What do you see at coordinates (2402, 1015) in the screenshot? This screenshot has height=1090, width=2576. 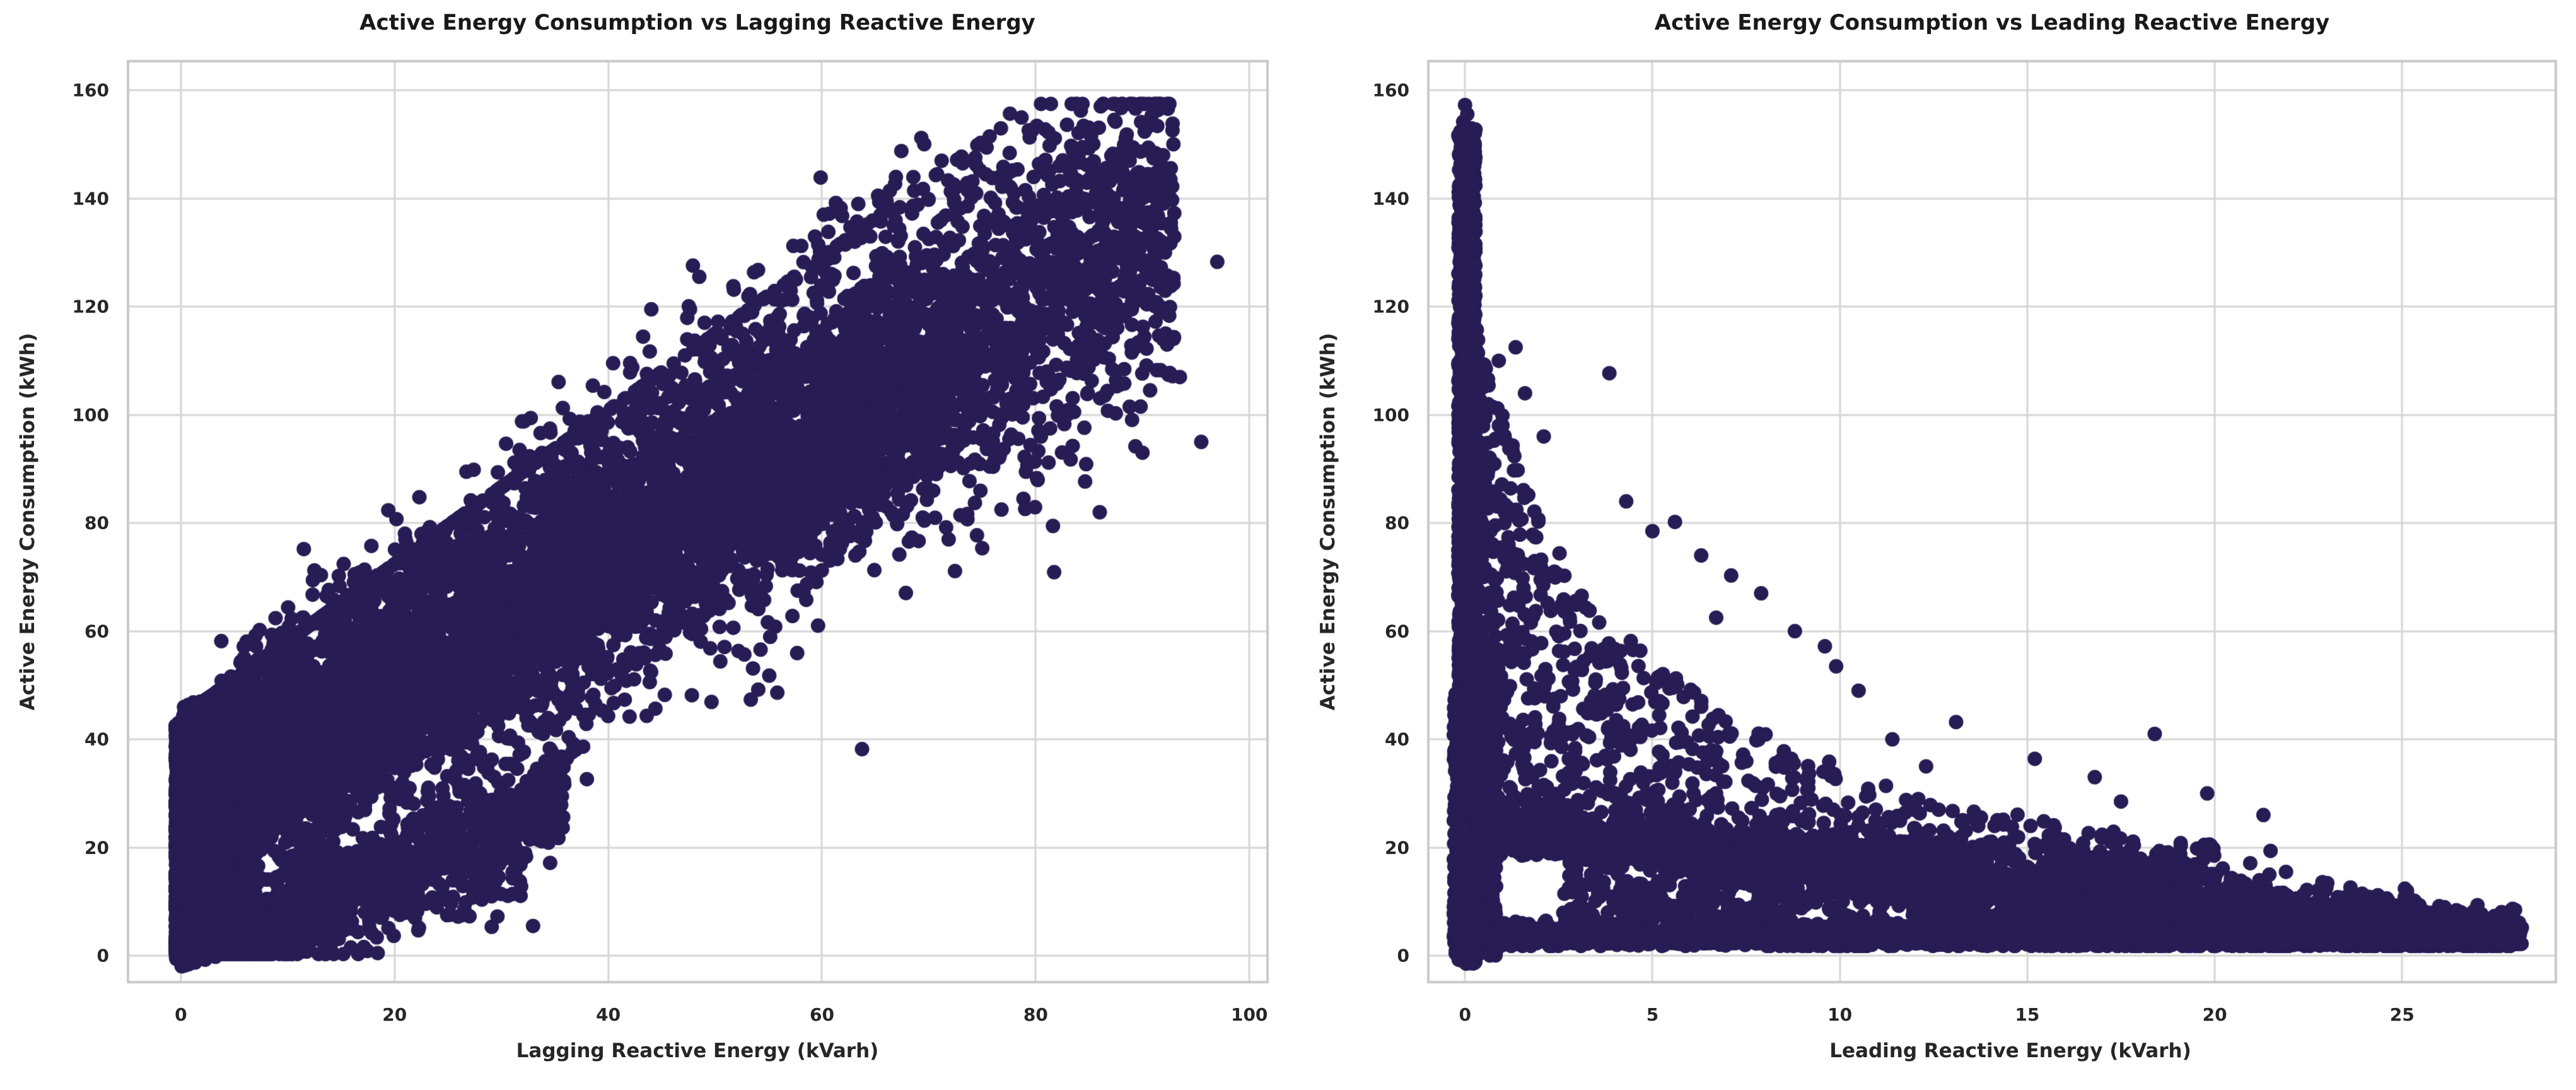 I see `x-tick-label: 25` at bounding box center [2402, 1015].